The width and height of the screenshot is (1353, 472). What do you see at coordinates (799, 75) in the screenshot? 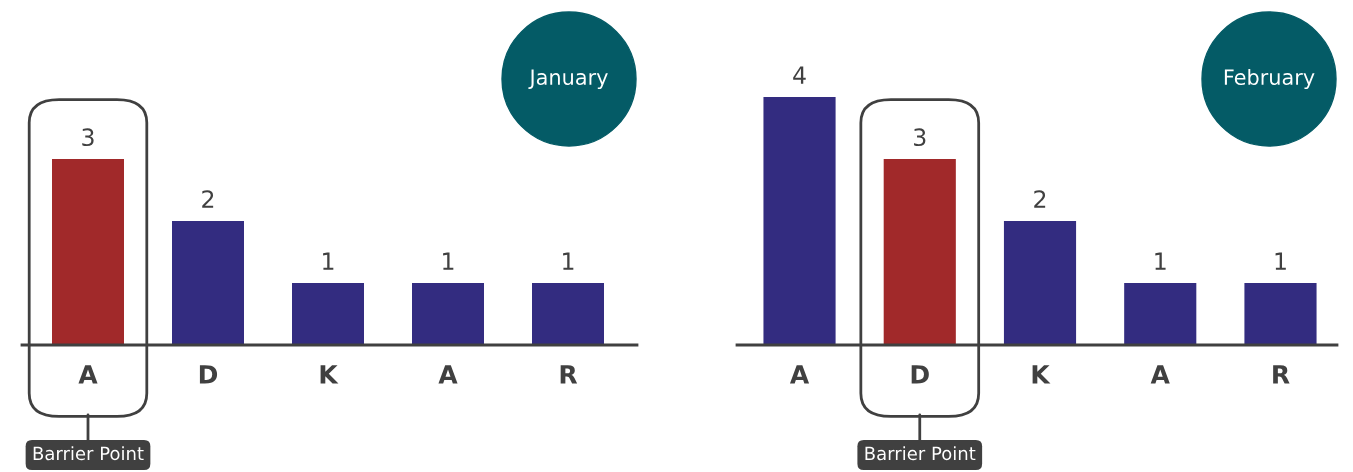
I see `data-label: 4` at bounding box center [799, 75].